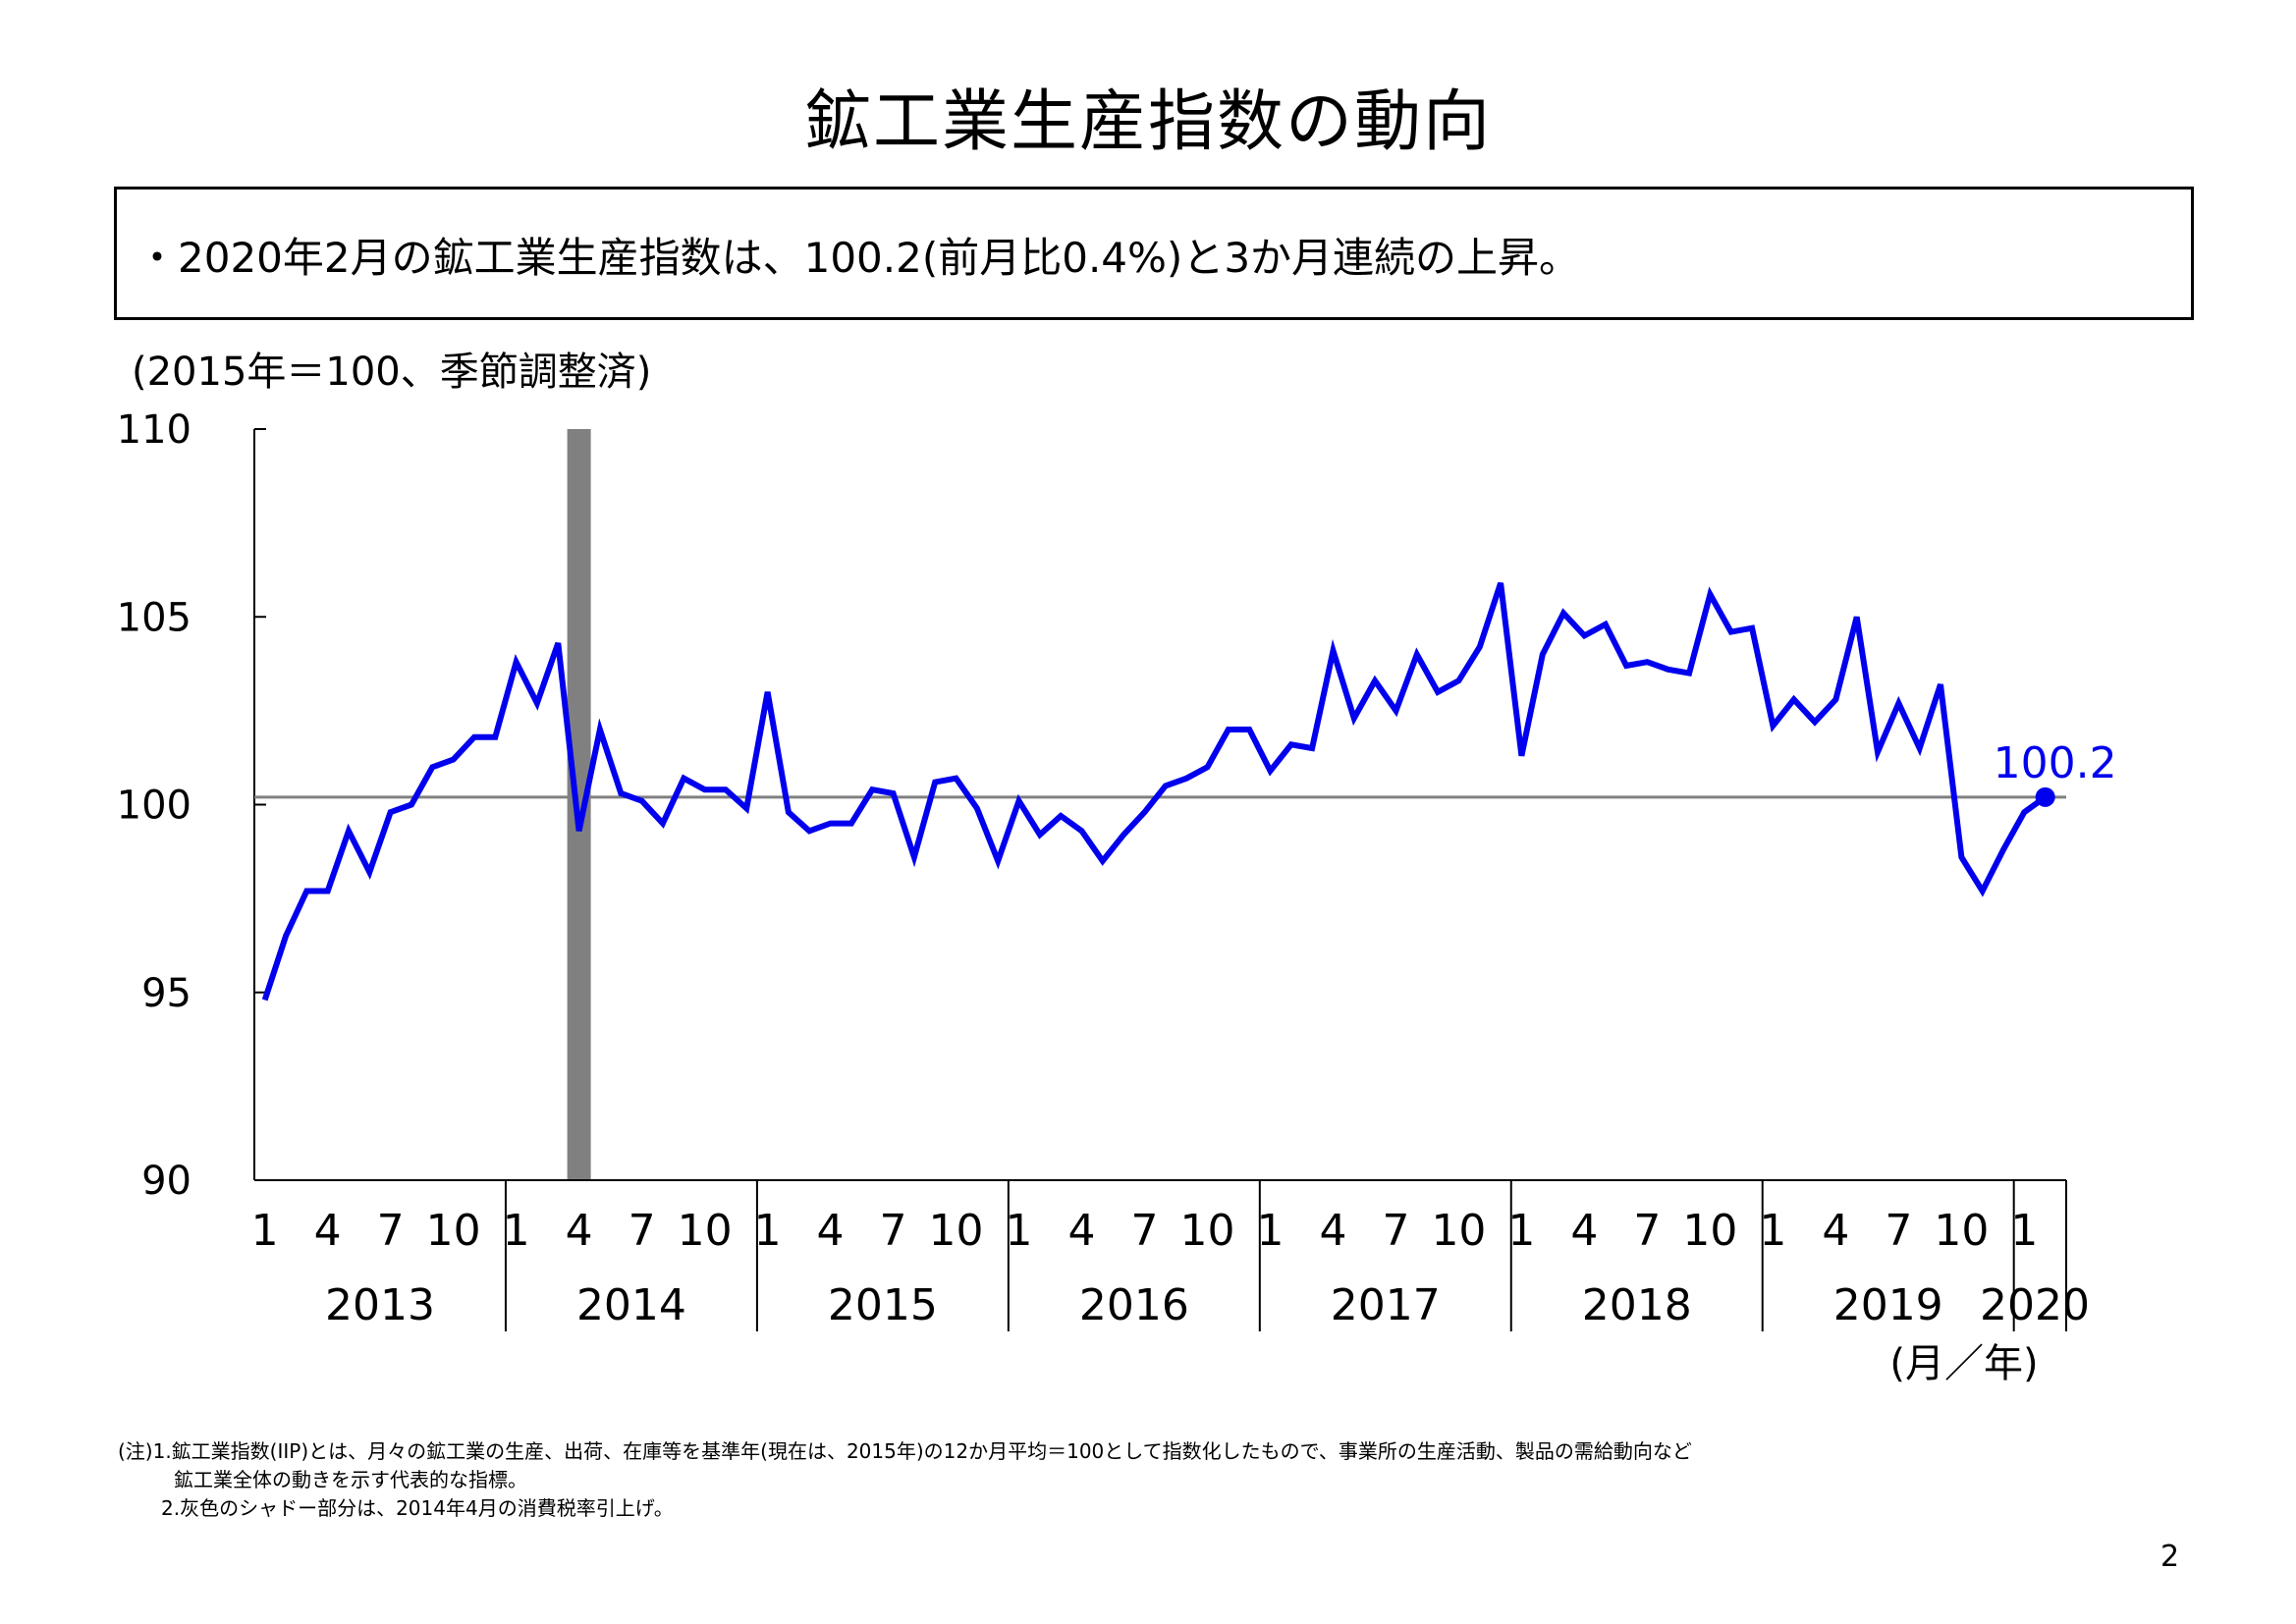 This screenshot has height=1624, width=2296. I want to click on last-value-label: 100.2, so click(2055, 763).